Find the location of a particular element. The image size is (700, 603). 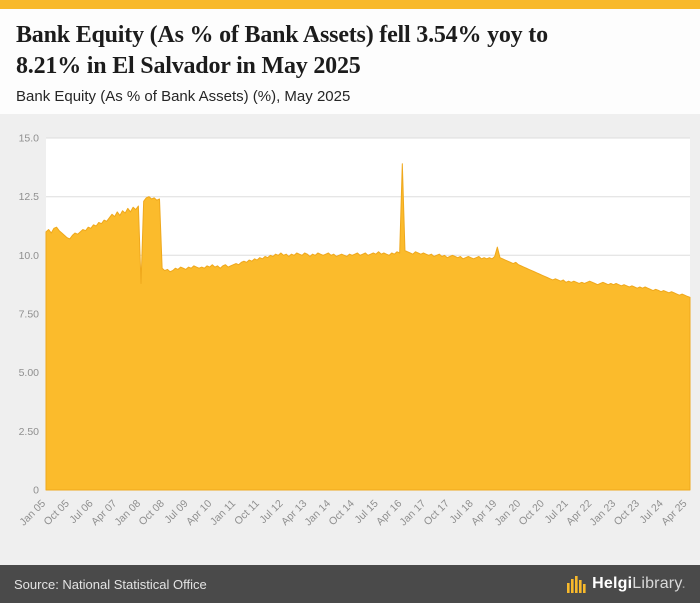

logo-text-library: Library is located at coordinates (657, 584).